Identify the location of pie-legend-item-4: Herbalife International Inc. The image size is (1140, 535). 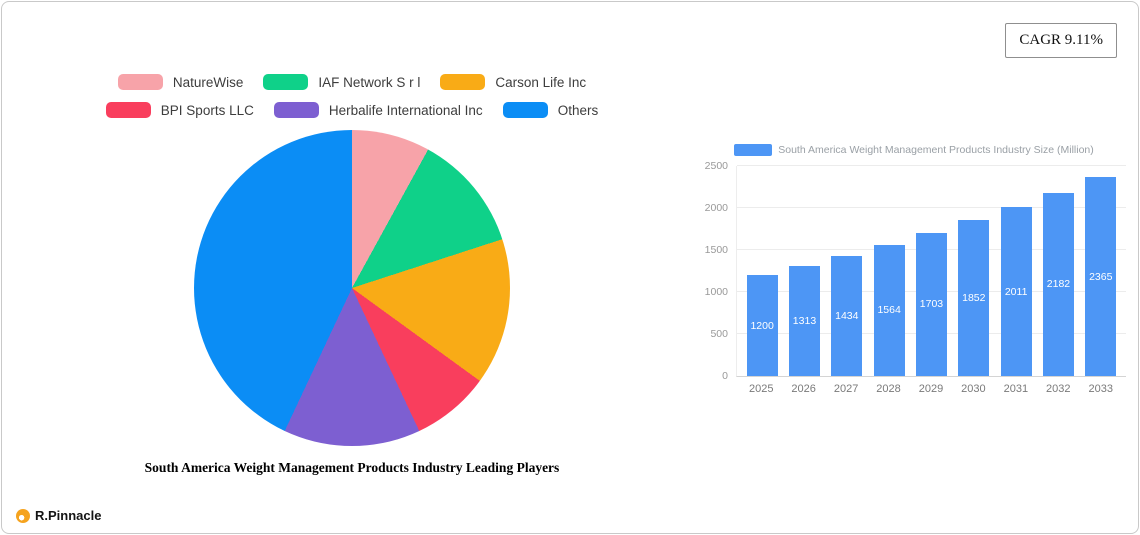
(378, 110).